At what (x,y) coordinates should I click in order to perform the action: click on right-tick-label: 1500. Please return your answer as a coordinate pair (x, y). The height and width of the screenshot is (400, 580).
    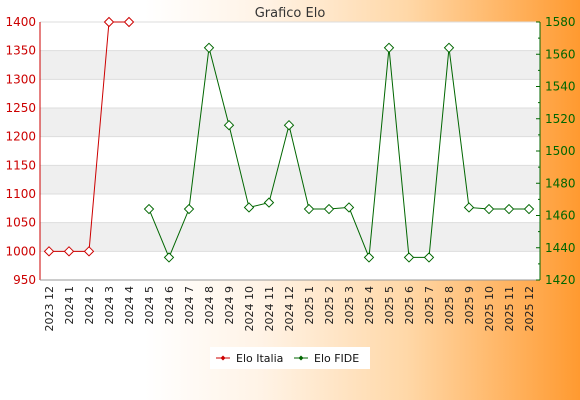
    Looking at the image, I should click on (560, 151).